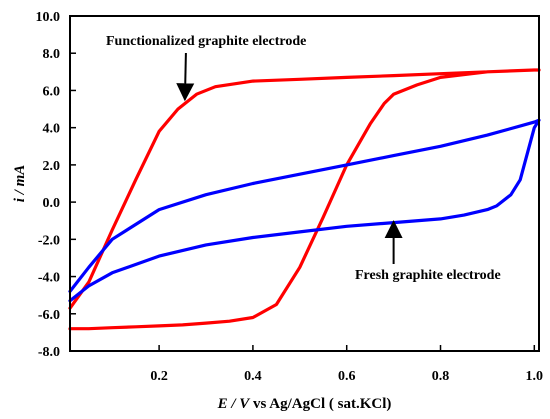 The height and width of the screenshot is (419, 550). I want to click on x-tick-label: 0.6, so click(347, 376).